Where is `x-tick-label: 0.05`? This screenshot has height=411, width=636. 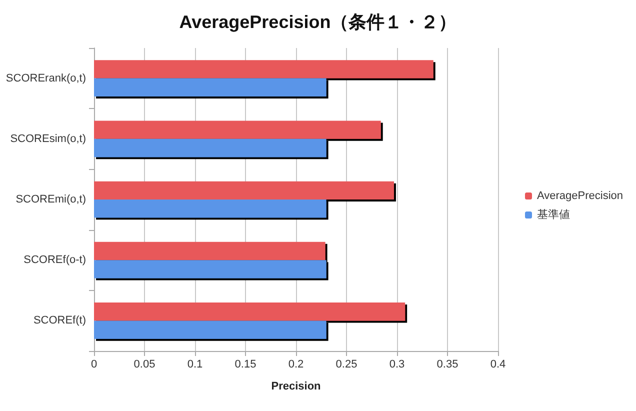 x-tick-label: 0.05 is located at coordinates (145, 364).